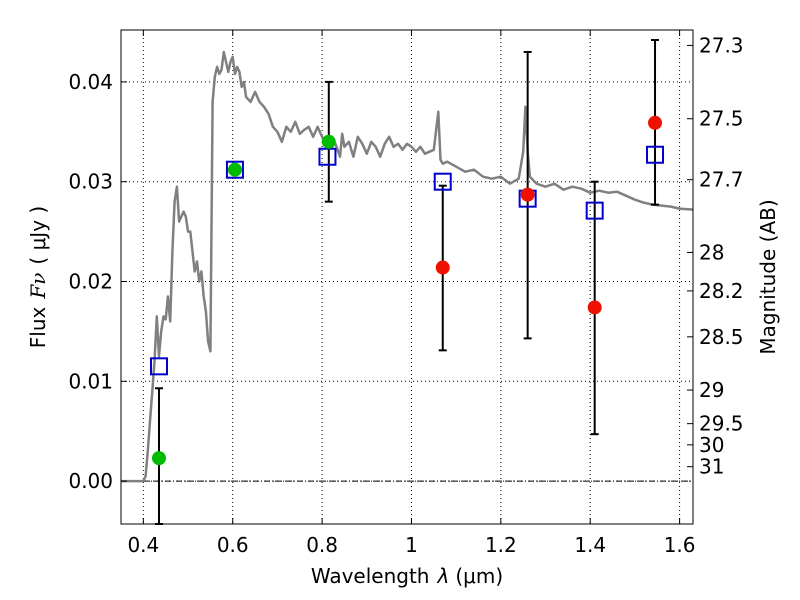 This screenshot has width=800, height=600. Describe the element at coordinates (407, 576) in the screenshot. I see `x-axis-label: Wavelength λ (μm)` at that location.